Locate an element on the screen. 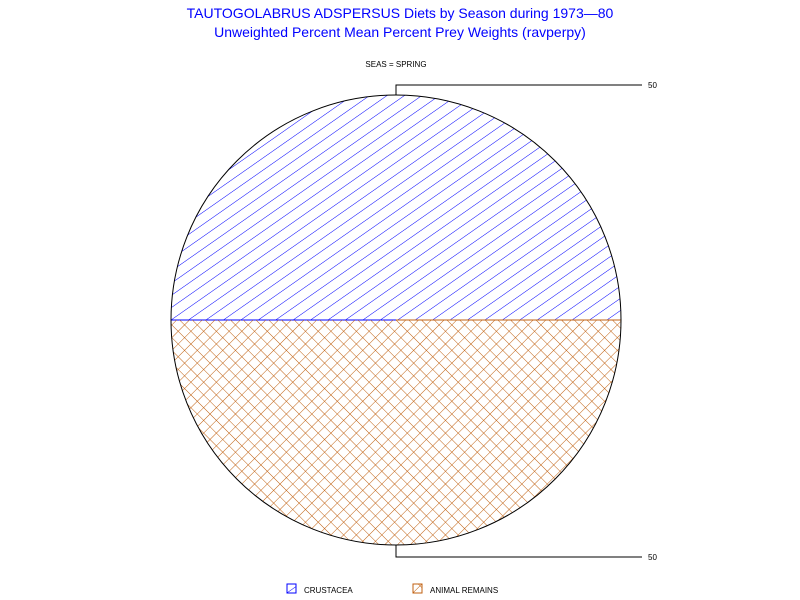 This screenshot has height=600, width=800. legend-label: CRUSTACEA is located at coordinates (328, 590).